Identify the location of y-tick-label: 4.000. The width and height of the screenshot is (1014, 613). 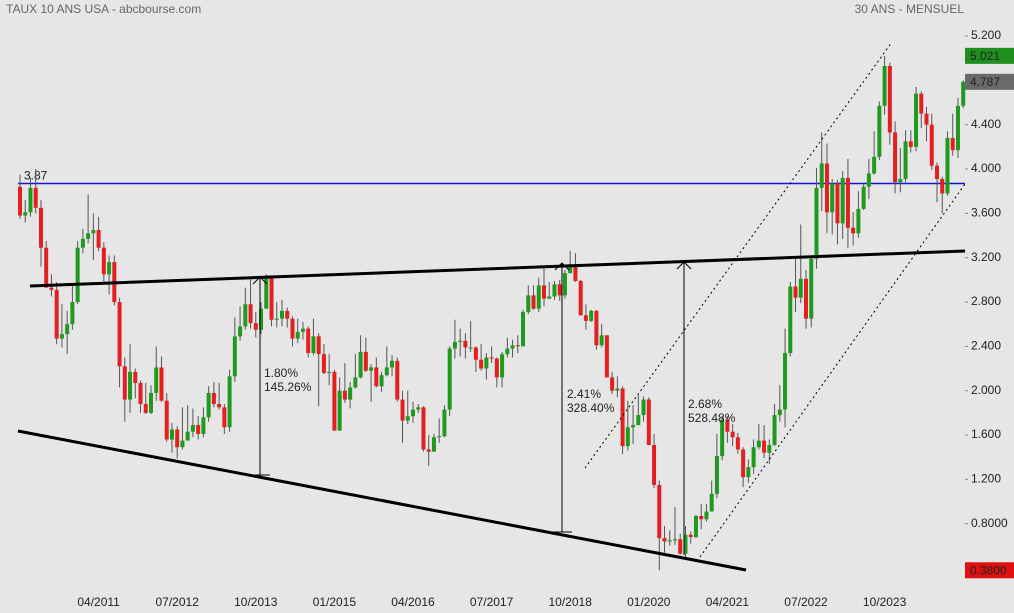
(986, 168).